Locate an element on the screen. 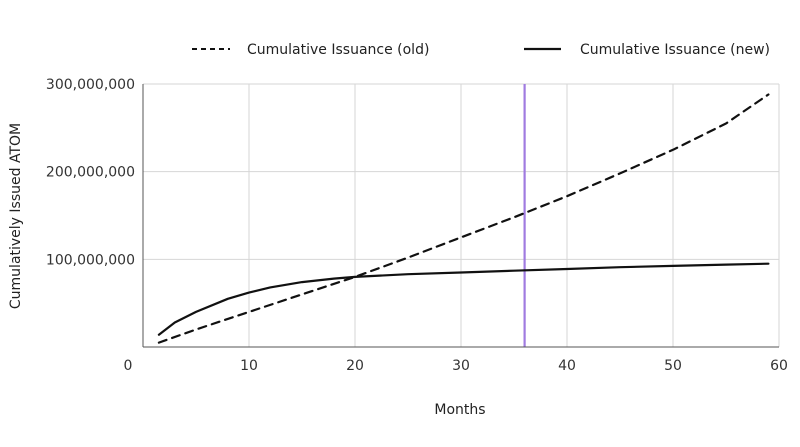 This screenshot has height=447, width=800. legend-label-new: Cumulative Issuance (new) is located at coordinates (675, 50).